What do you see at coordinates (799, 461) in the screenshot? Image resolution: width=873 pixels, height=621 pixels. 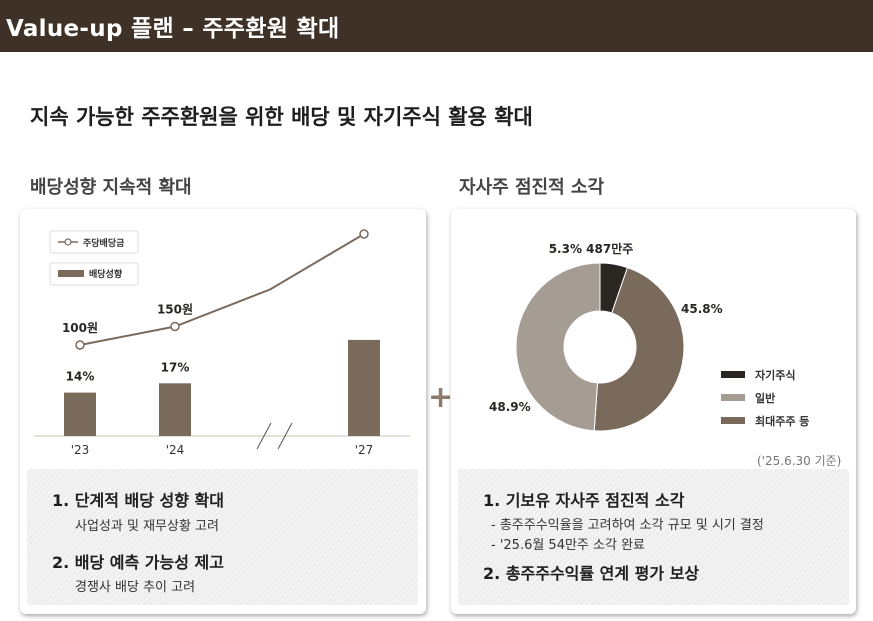 I see `reference-date-note: ('25.6.30 기준)` at bounding box center [799, 461].